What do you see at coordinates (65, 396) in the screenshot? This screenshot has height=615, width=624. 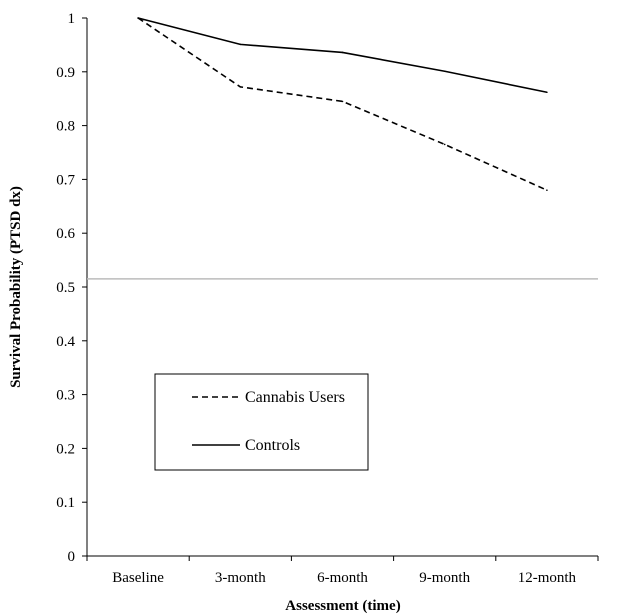 I see `y-tick-label: 0.3` at bounding box center [65, 396].